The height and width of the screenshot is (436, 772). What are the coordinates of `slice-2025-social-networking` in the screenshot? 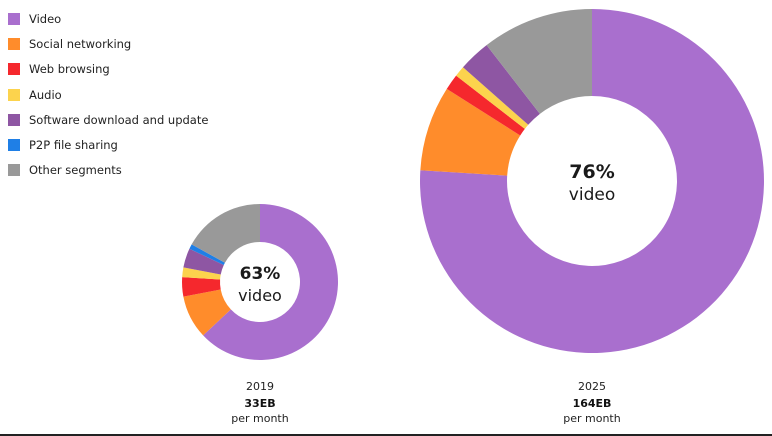 It's located at (470, 132).